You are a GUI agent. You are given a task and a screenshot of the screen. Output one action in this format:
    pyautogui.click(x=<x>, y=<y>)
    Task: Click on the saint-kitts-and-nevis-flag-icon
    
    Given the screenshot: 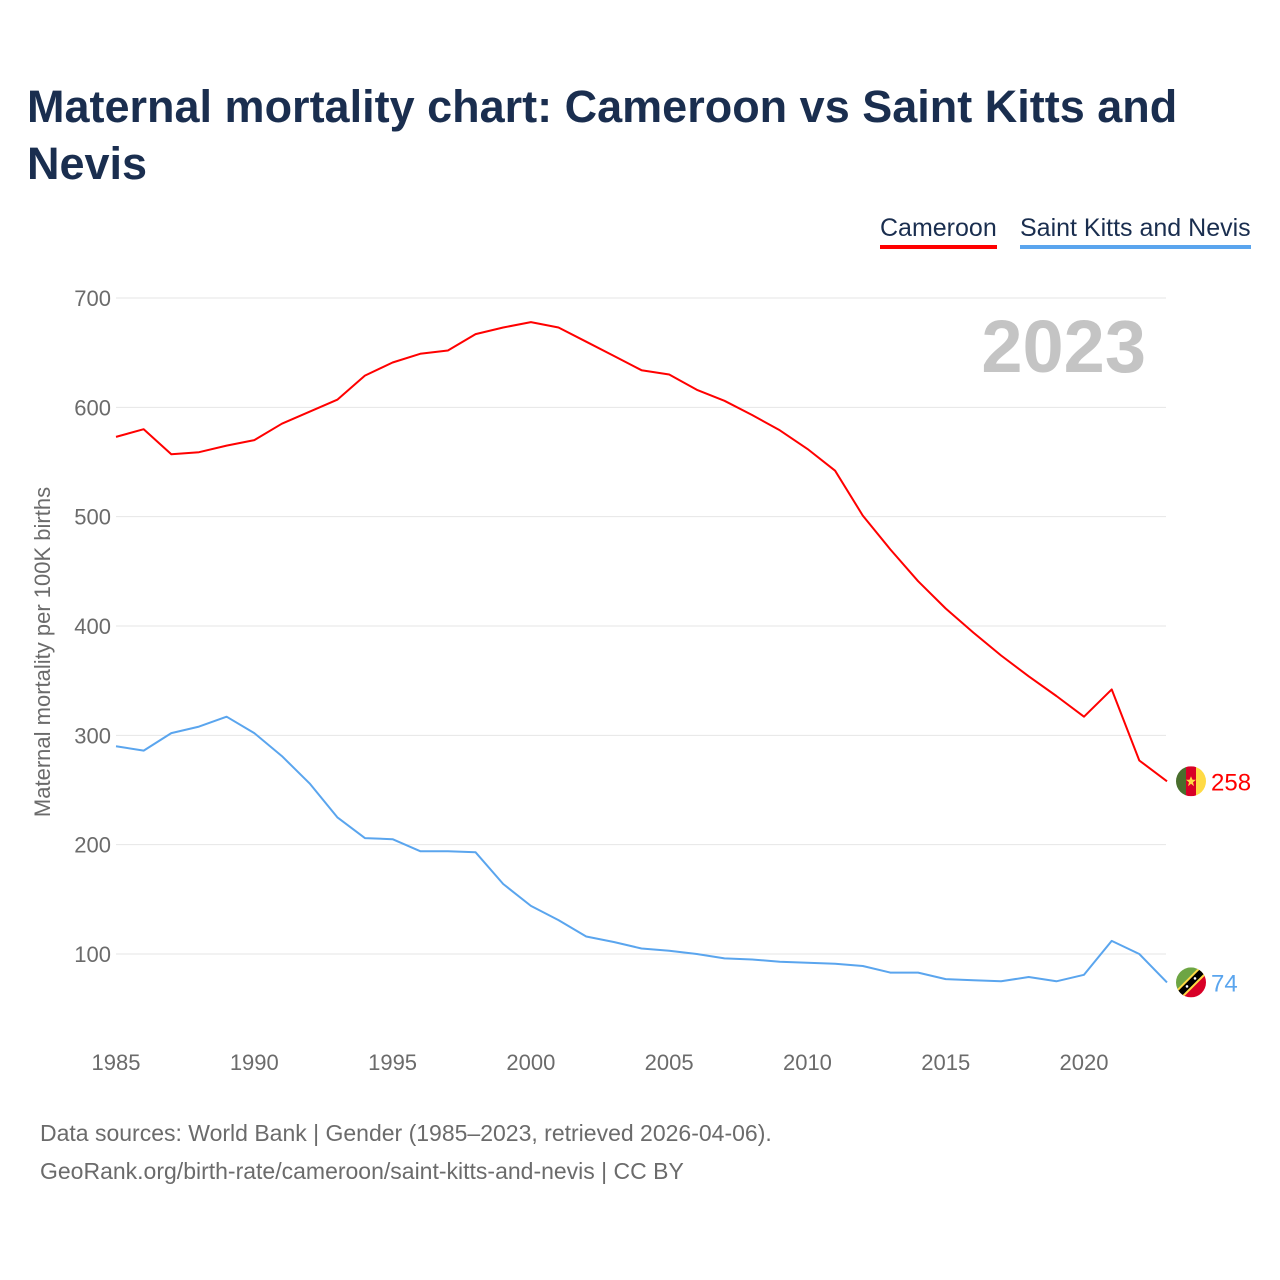 What is the action you would take?
    pyautogui.click(x=1191, y=982)
    